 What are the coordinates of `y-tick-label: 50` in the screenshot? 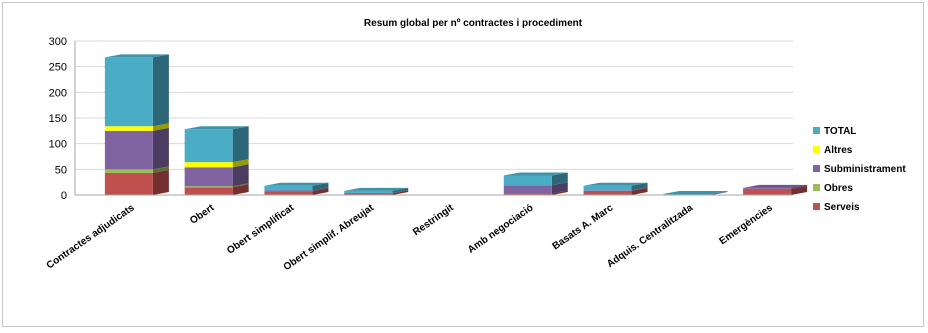 It's located at (61, 170).